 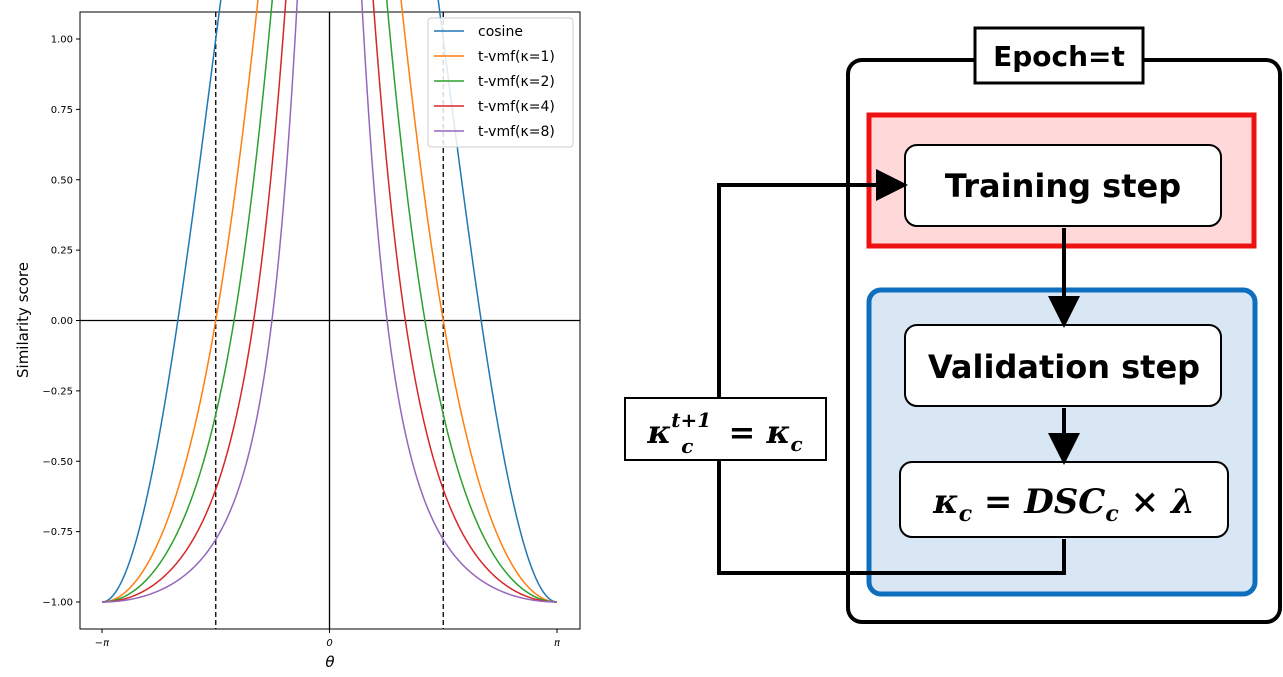 I want to click on kappa-update-formula: κc = DSCc × λ, so click(x=1063, y=504).